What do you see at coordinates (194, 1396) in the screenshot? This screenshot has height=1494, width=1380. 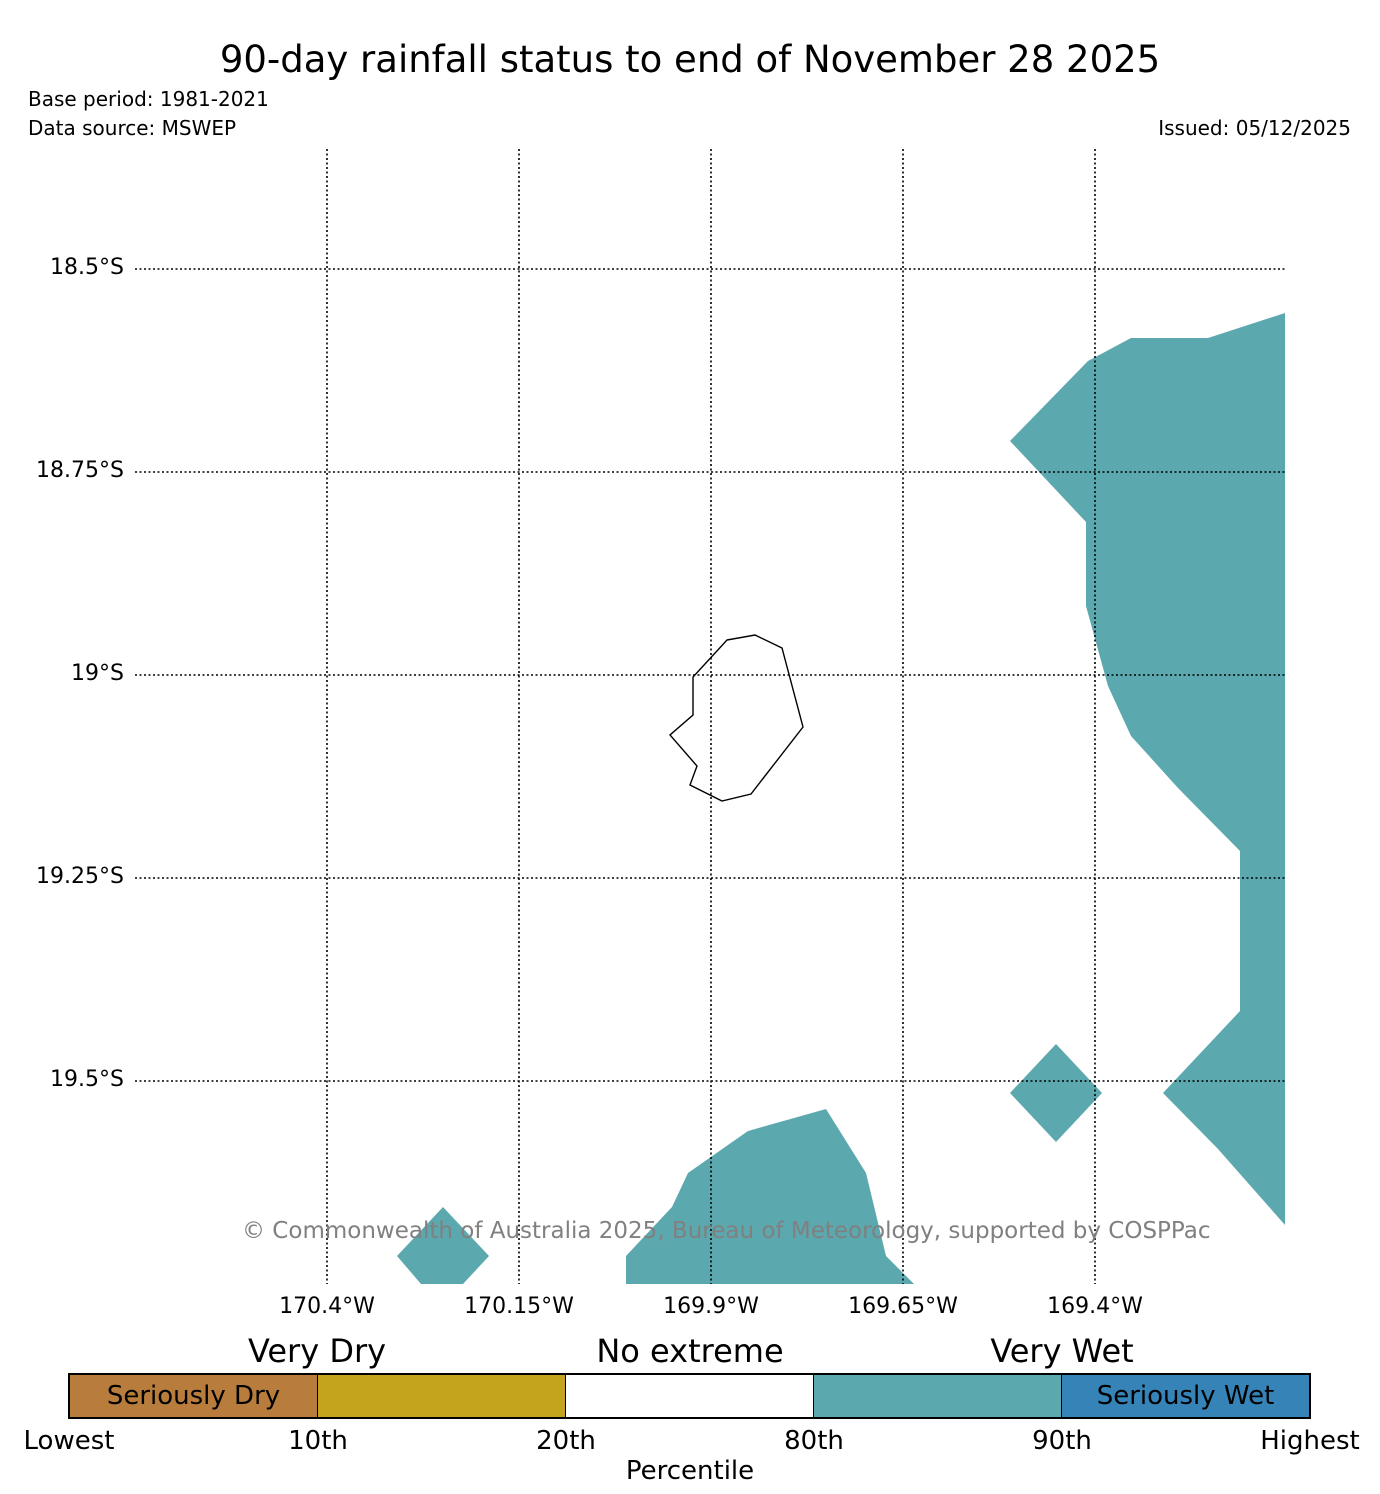 I see `legend-segment-seriously-dry: Seriously Dry` at bounding box center [194, 1396].